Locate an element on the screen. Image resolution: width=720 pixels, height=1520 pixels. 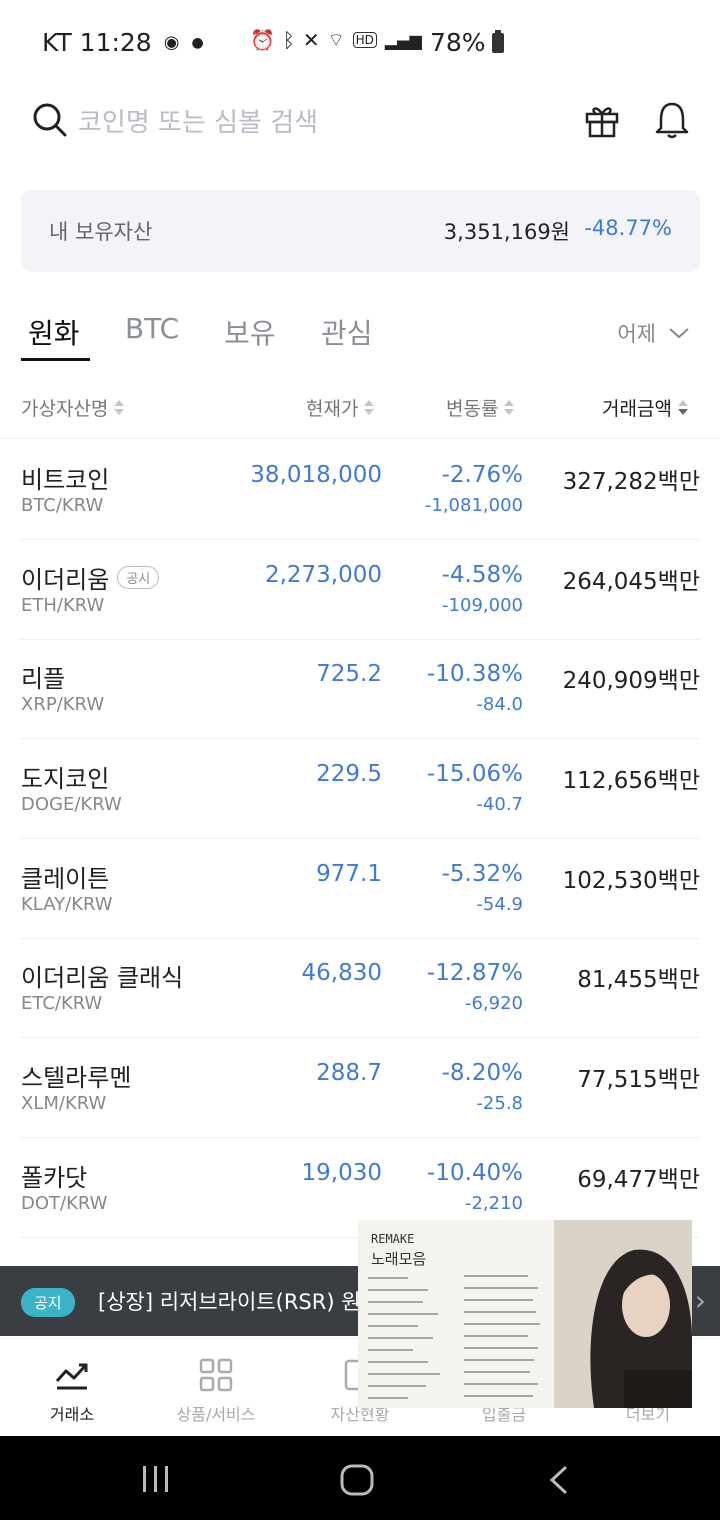
pip-video-overlay: REMAKE 노래모음 is located at coordinates (525, 1314).